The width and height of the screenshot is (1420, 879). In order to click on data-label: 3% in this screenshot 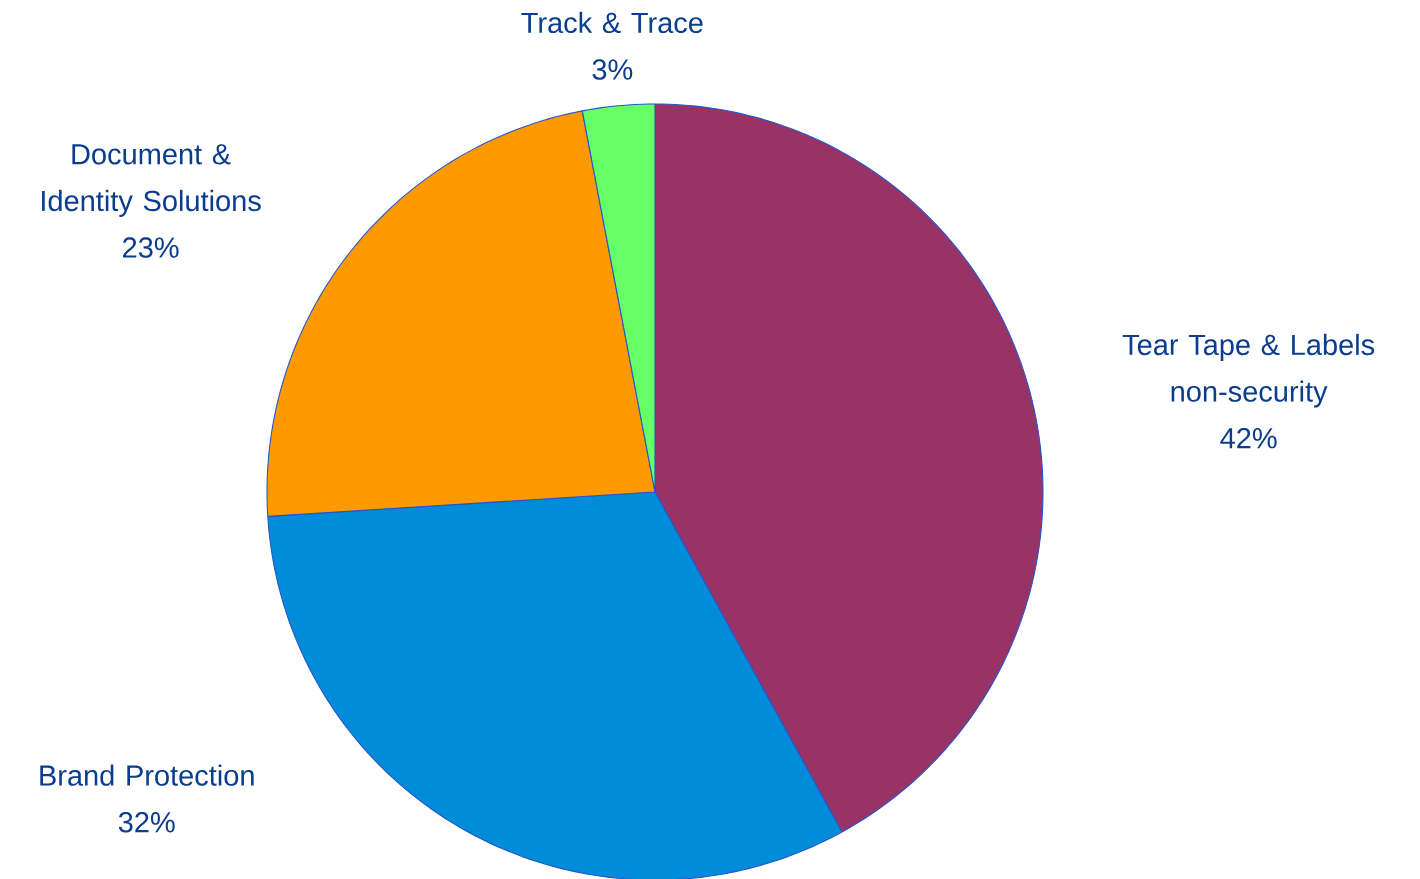, I will do `click(612, 69)`.